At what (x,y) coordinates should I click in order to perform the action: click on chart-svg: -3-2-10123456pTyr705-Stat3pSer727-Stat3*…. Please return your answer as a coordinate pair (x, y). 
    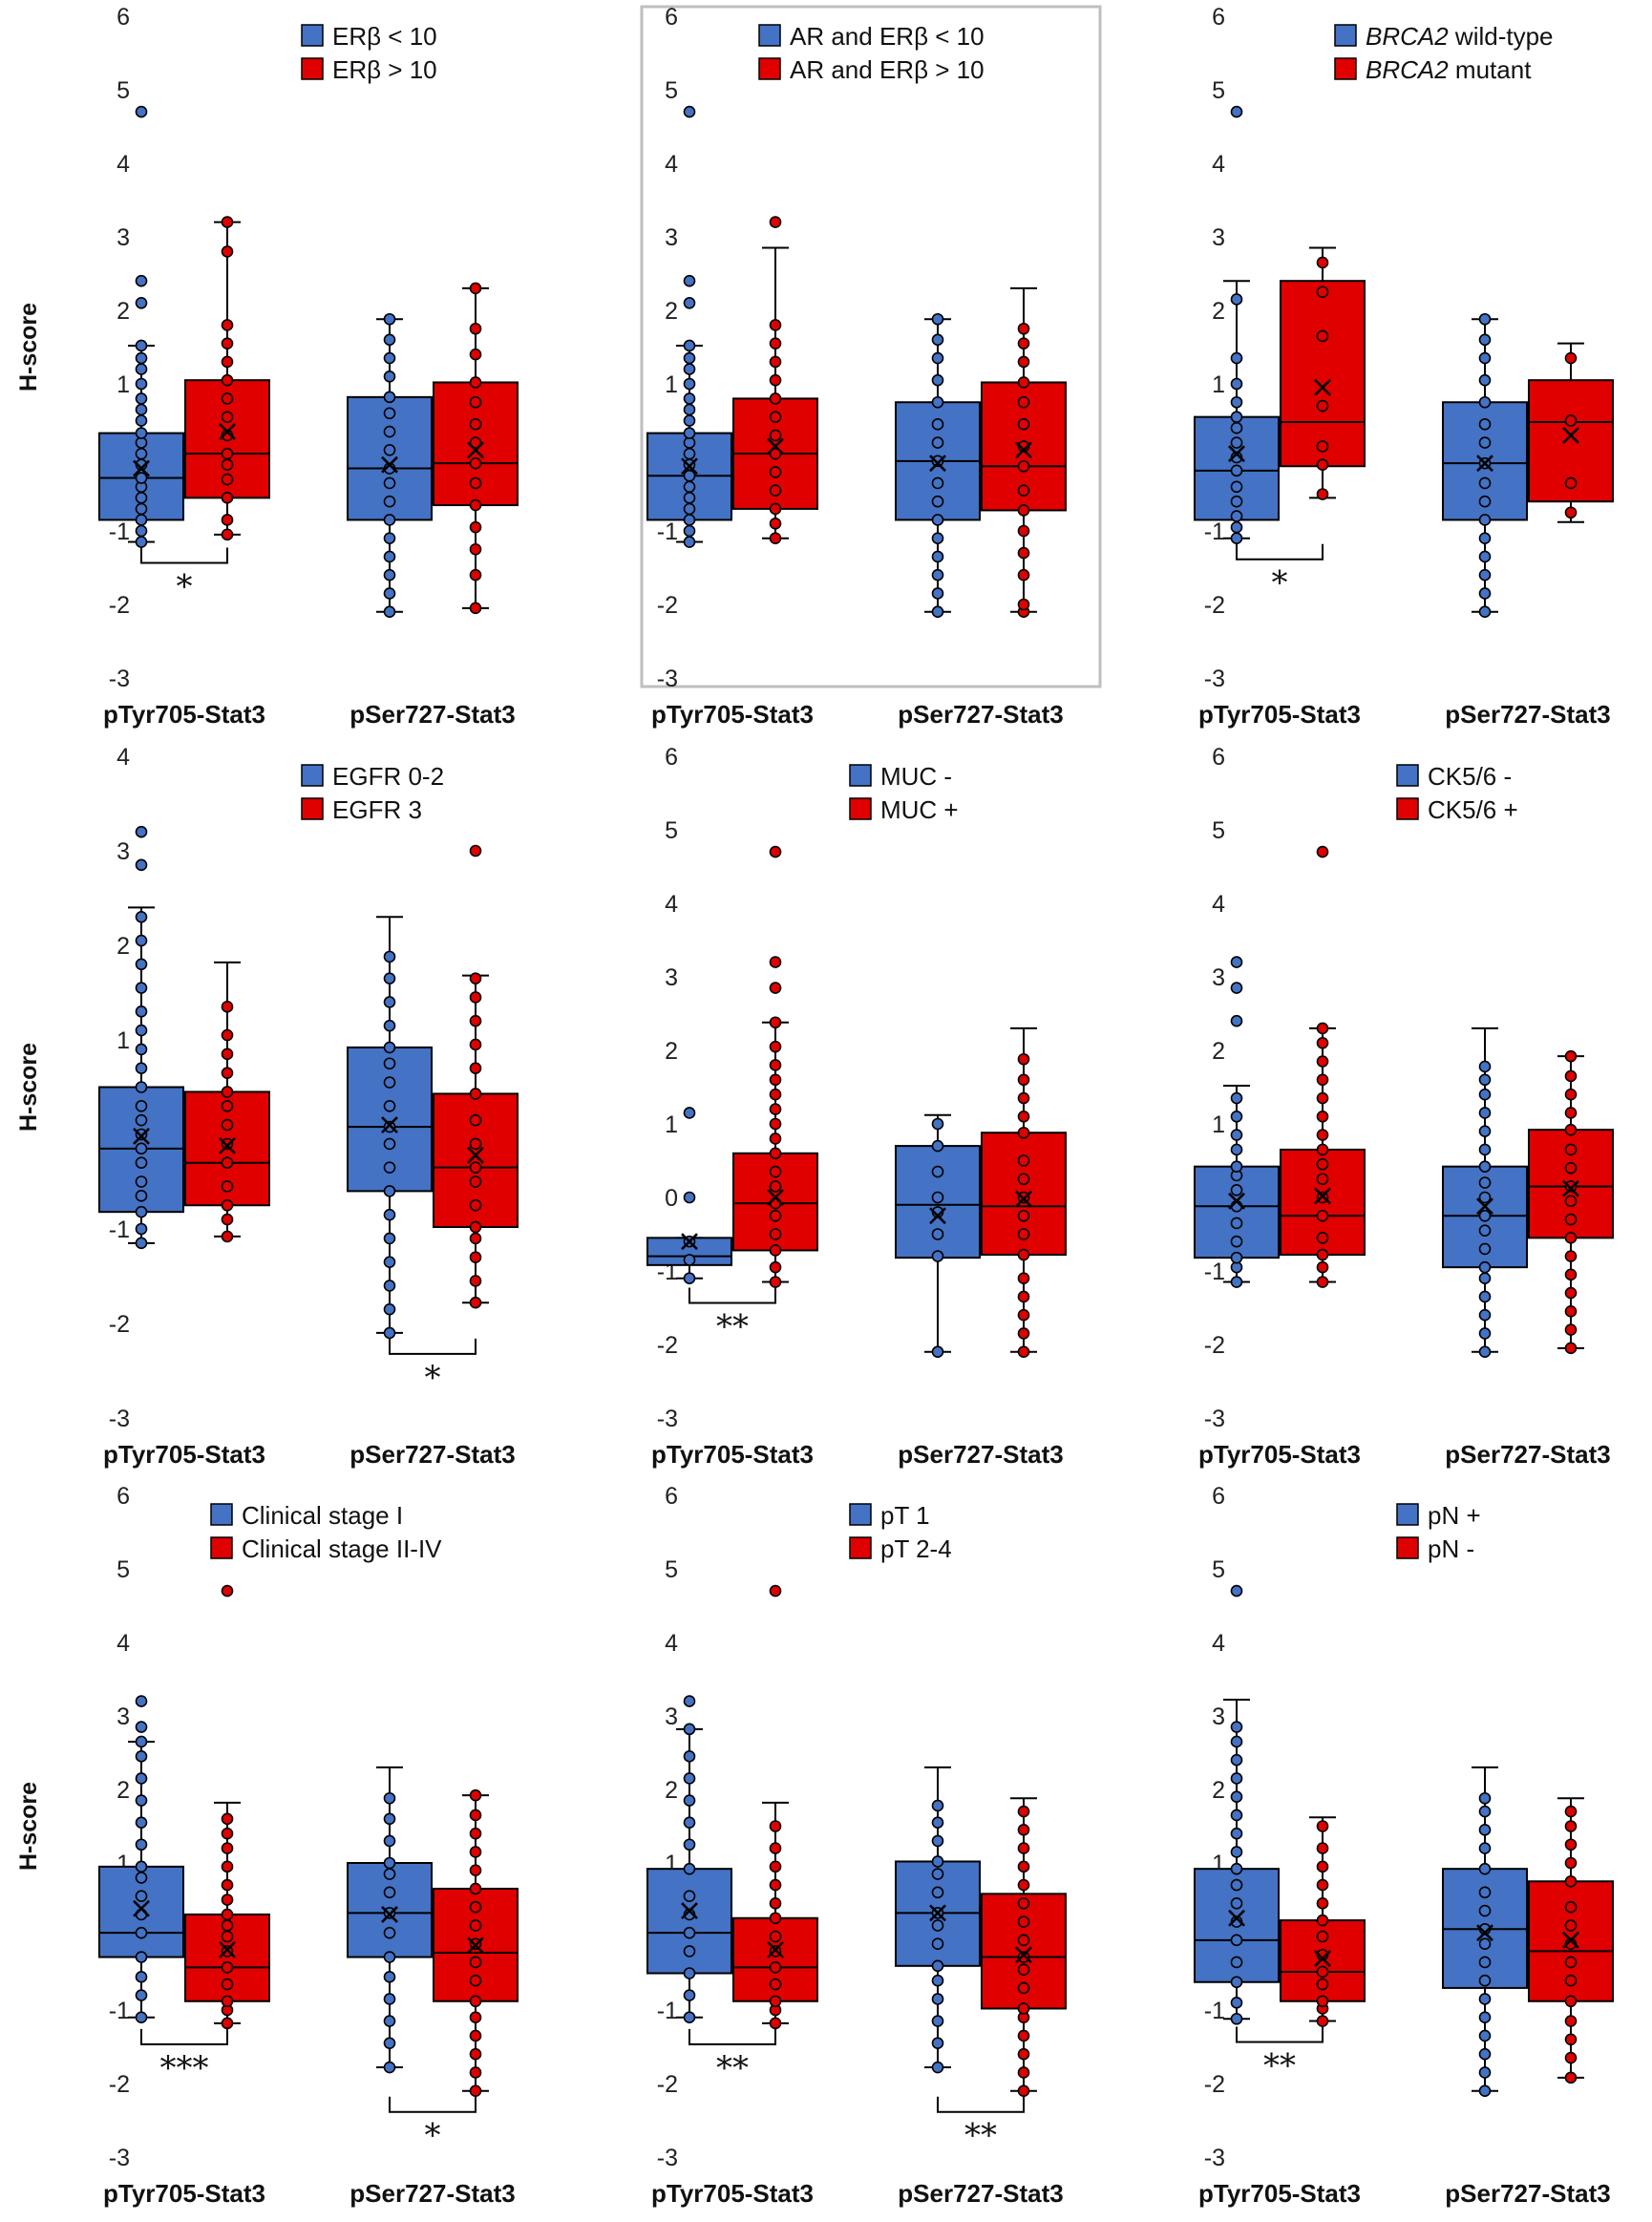
    Looking at the image, I should click on (856, 1845).